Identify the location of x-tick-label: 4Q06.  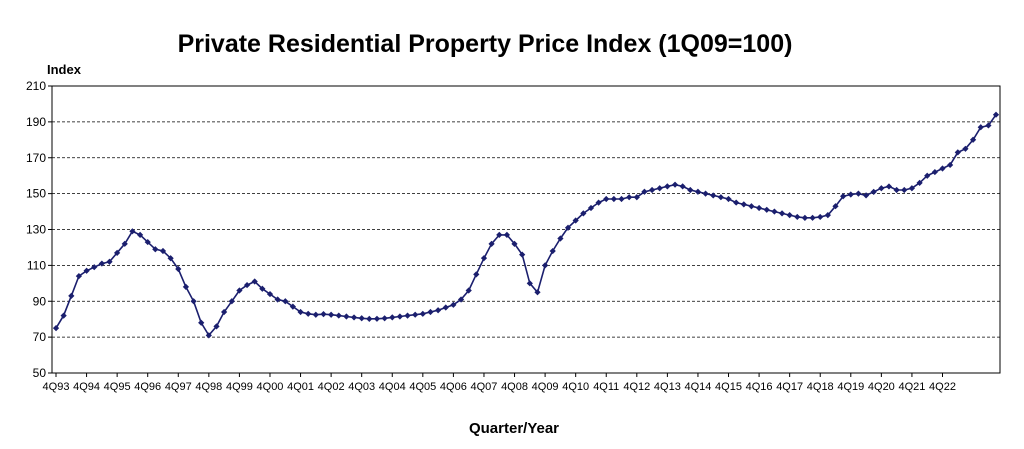
(453, 387).